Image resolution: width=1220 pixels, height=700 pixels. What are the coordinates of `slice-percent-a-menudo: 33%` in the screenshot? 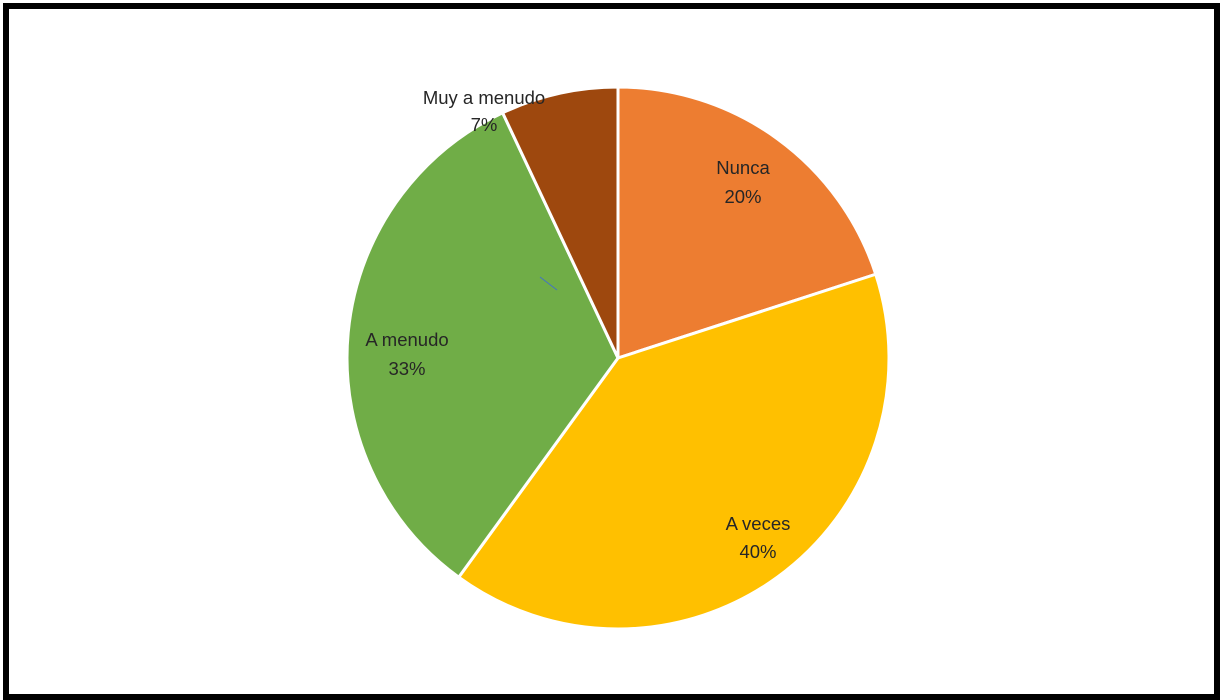 It's located at (406, 368).